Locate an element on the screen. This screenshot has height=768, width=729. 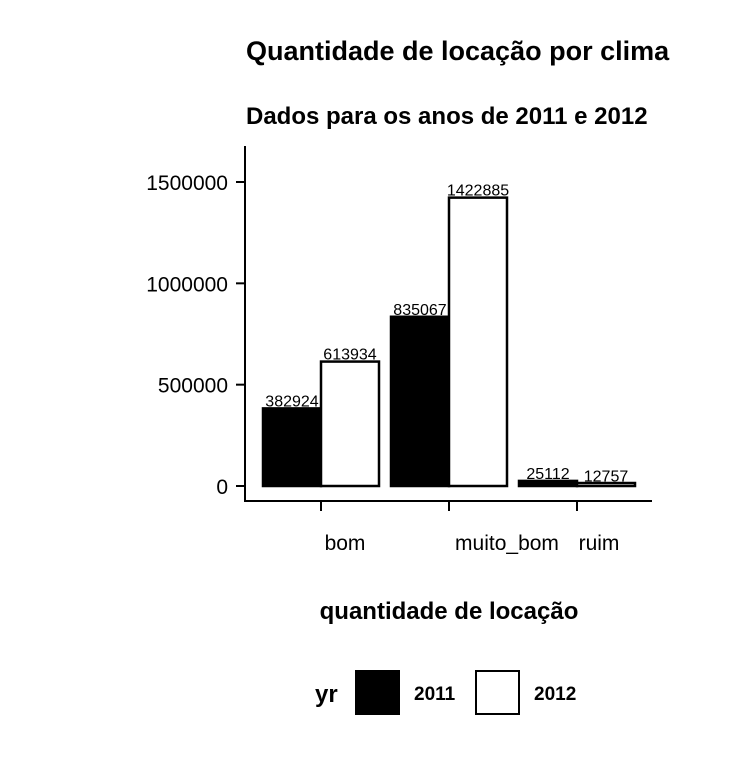
legend-title: yr is located at coordinates (326, 694).